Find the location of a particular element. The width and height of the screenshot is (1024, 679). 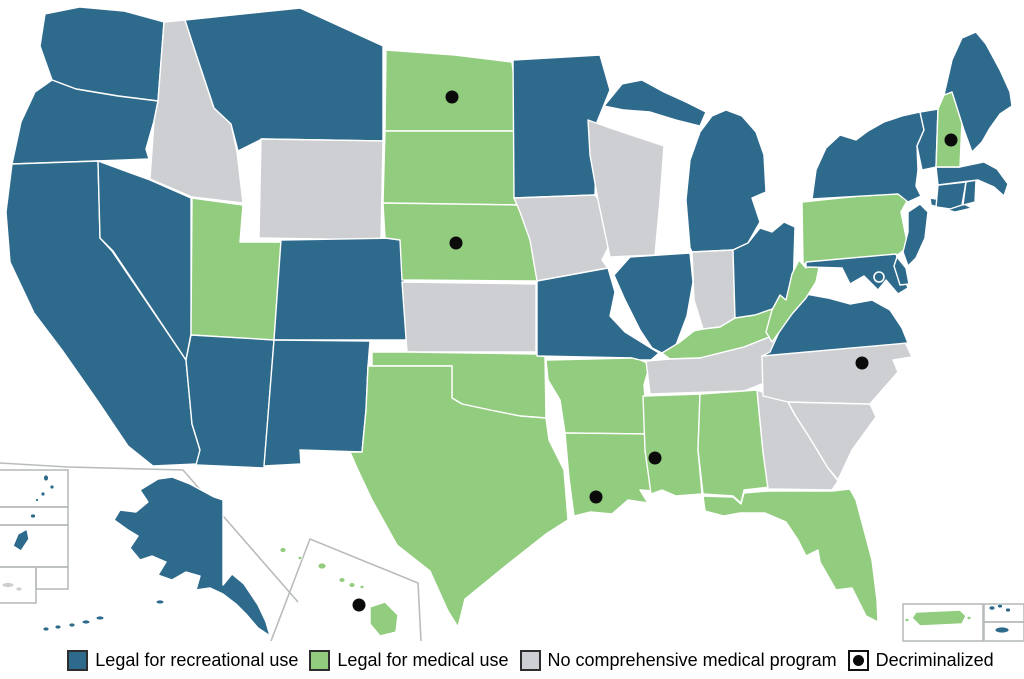

region-nd is located at coordinates (450, 90).